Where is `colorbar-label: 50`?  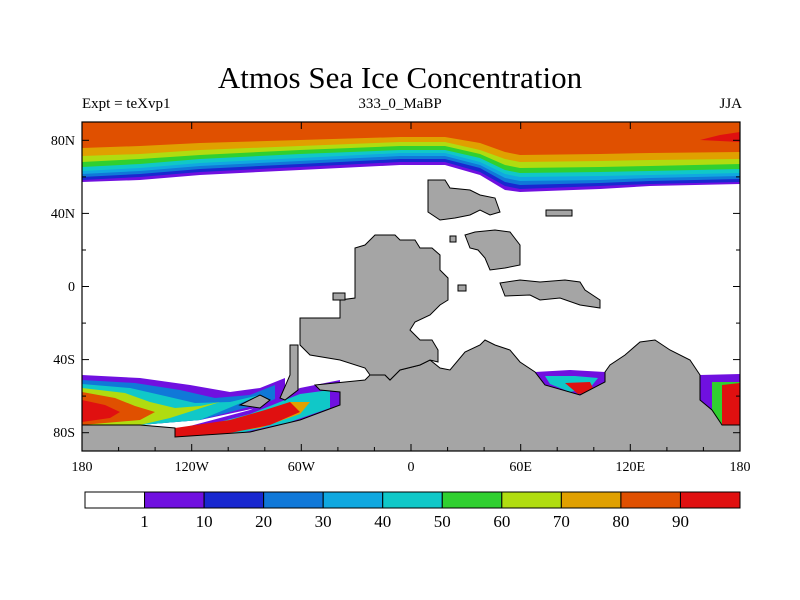
colorbar-label: 50 is located at coordinates (442, 521).